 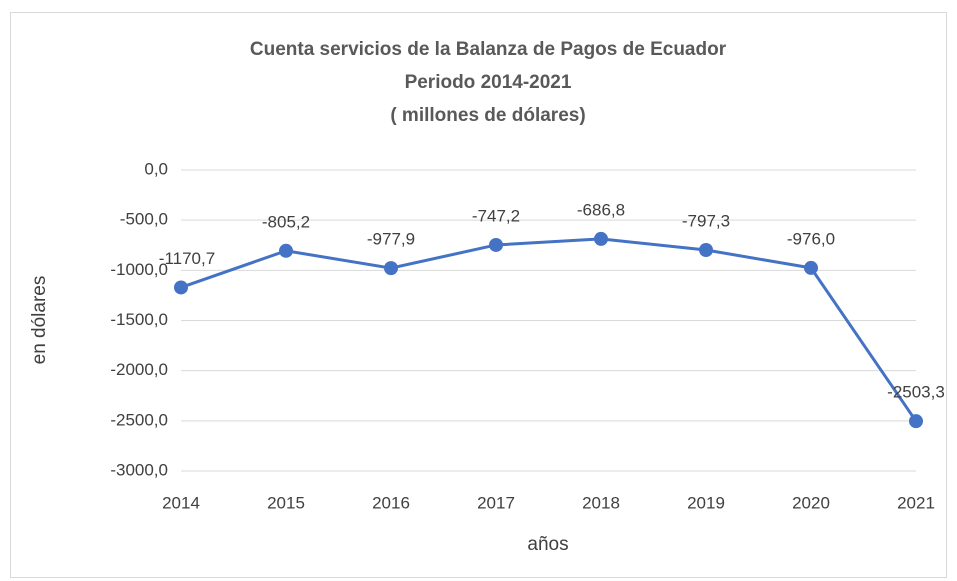 I want to click on data-label: -1170,7, so click(x=187, y=258).